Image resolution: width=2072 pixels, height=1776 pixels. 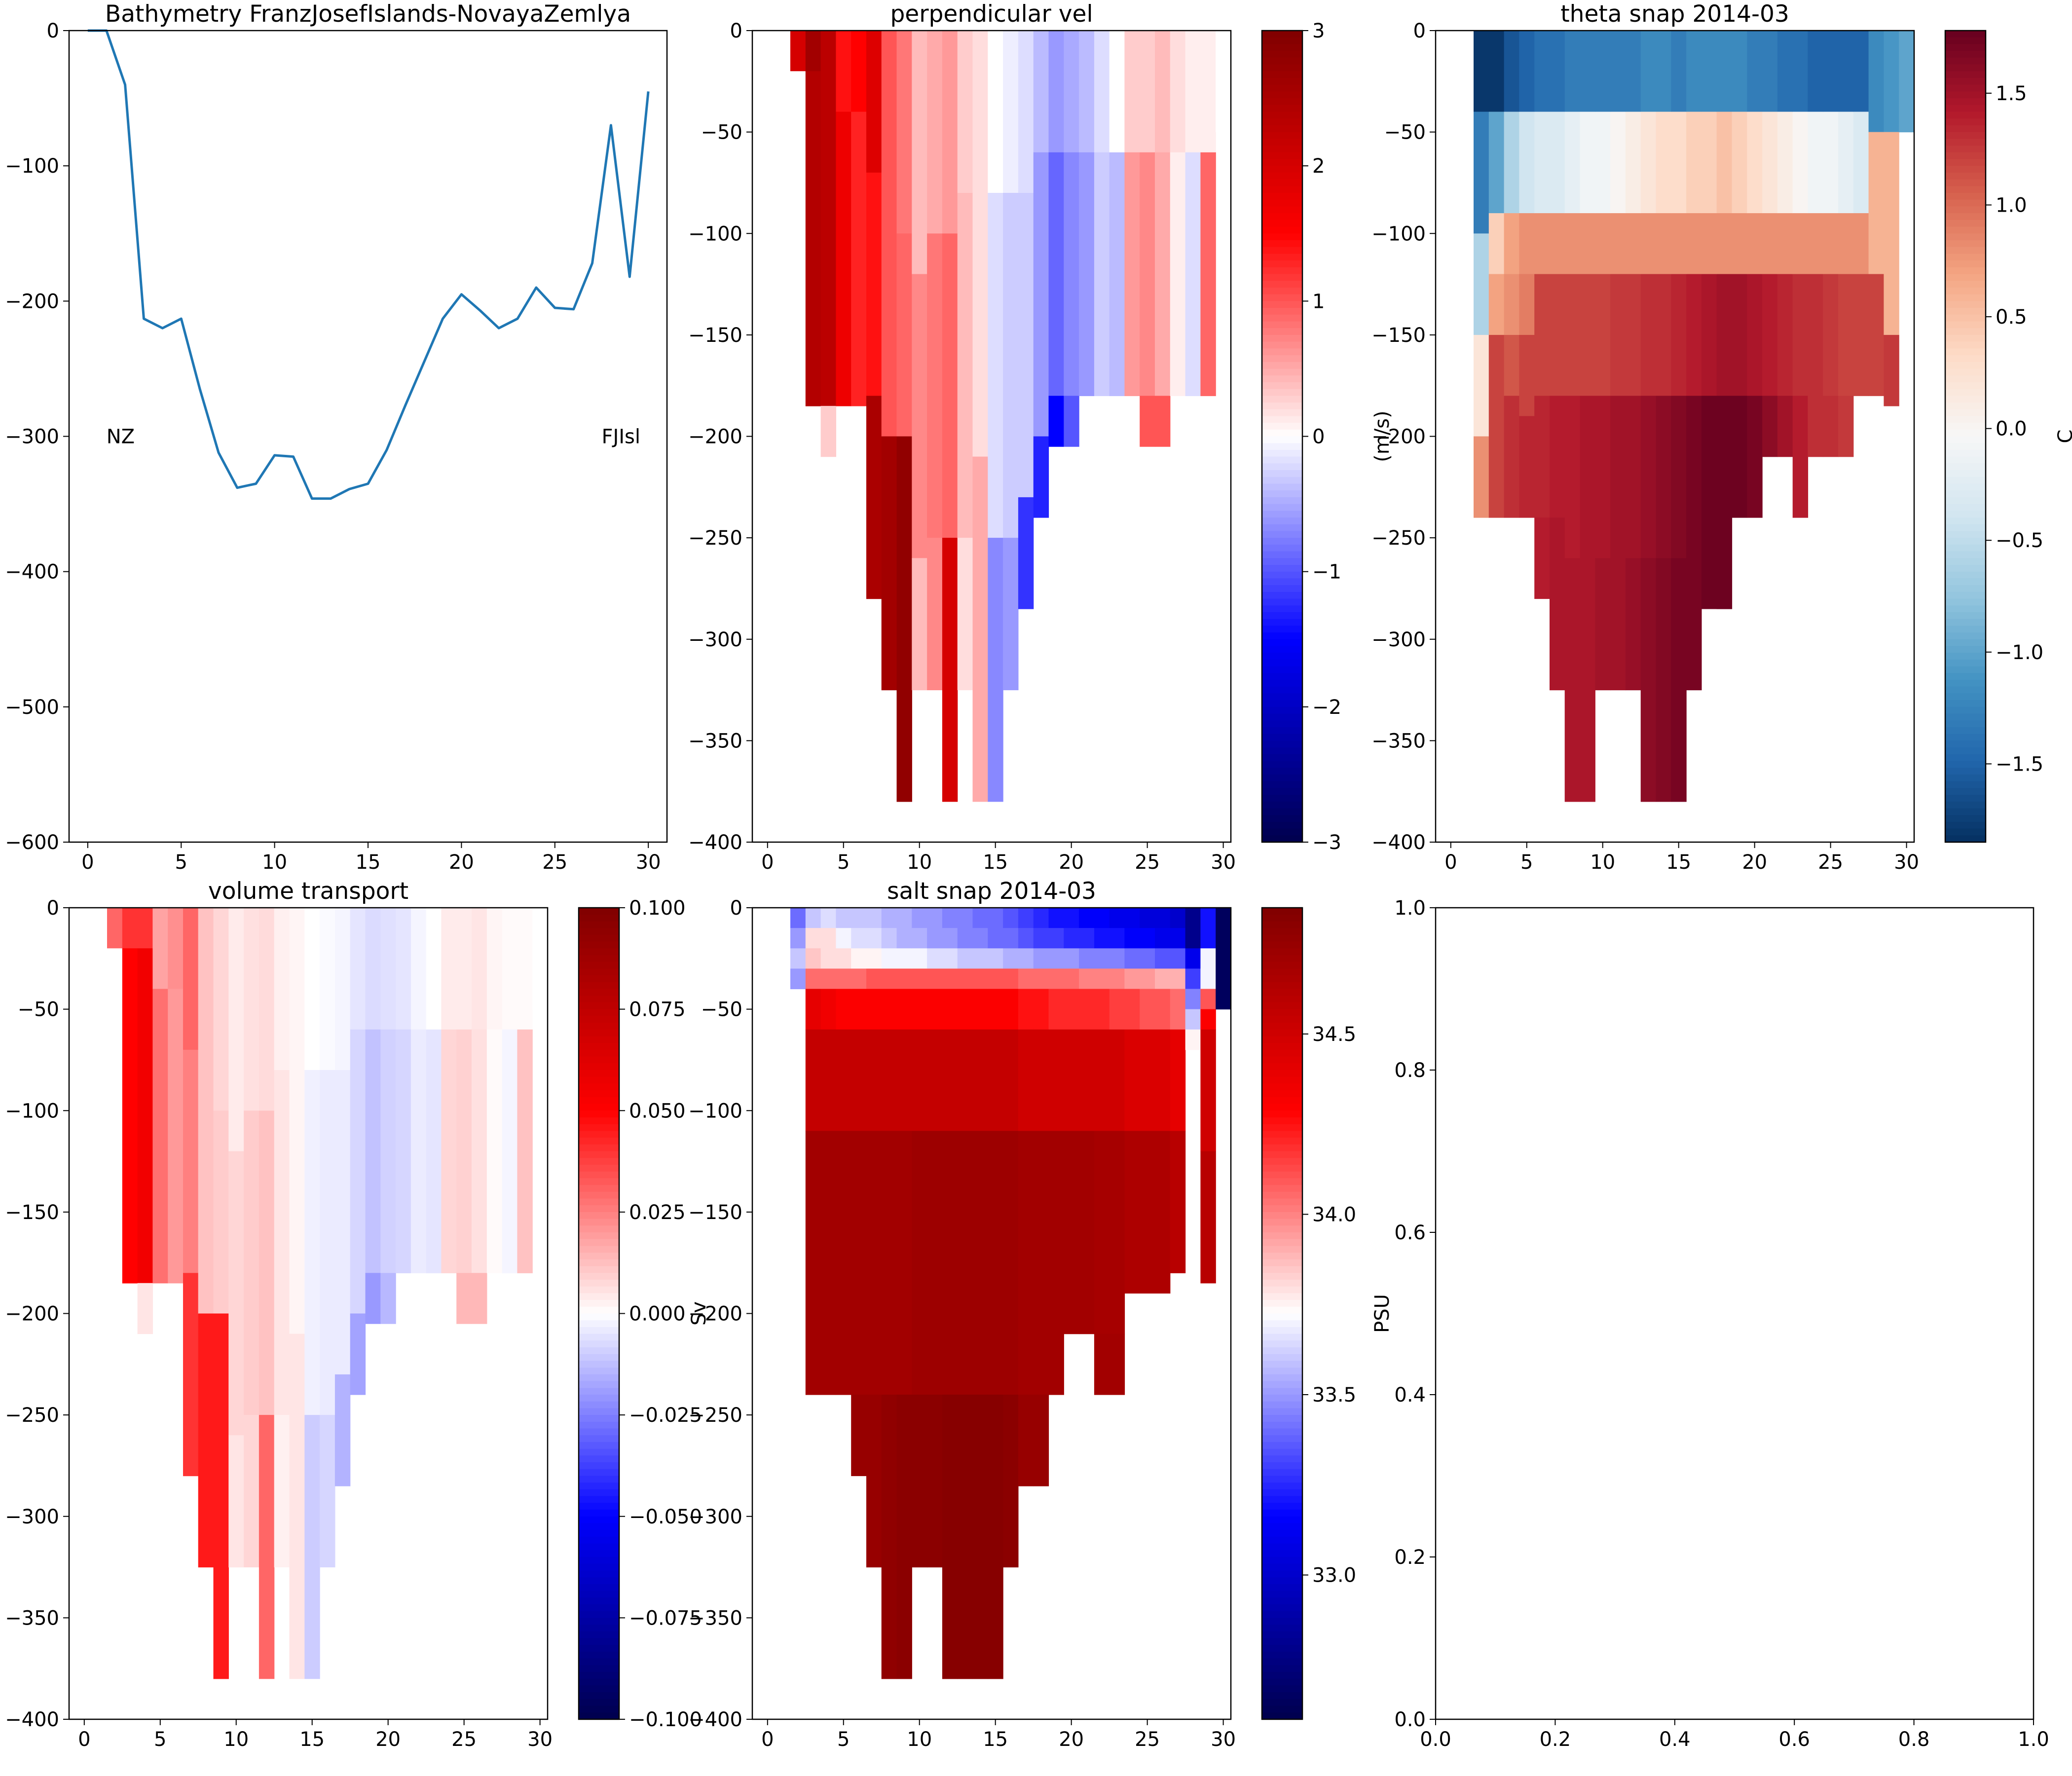 I want to click on theta-colorbar: 1.5 1.0 0.5 0.0 −0.5 −1.0 −1.5 C, so click(x=2008, y=437).